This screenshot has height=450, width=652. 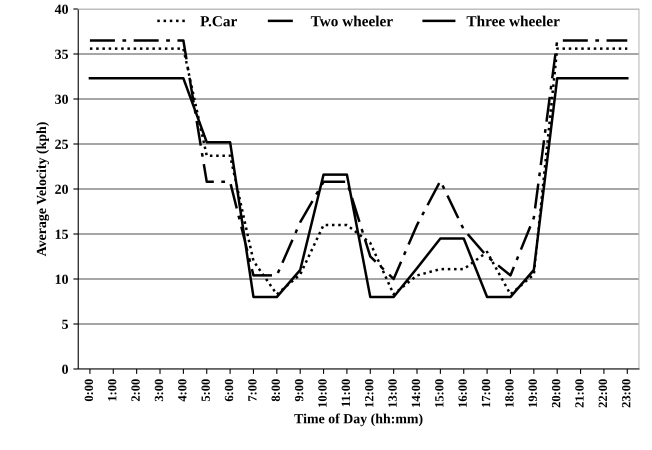 I want to click on x-tick-label: 17:00, so click(x=486, y=393).